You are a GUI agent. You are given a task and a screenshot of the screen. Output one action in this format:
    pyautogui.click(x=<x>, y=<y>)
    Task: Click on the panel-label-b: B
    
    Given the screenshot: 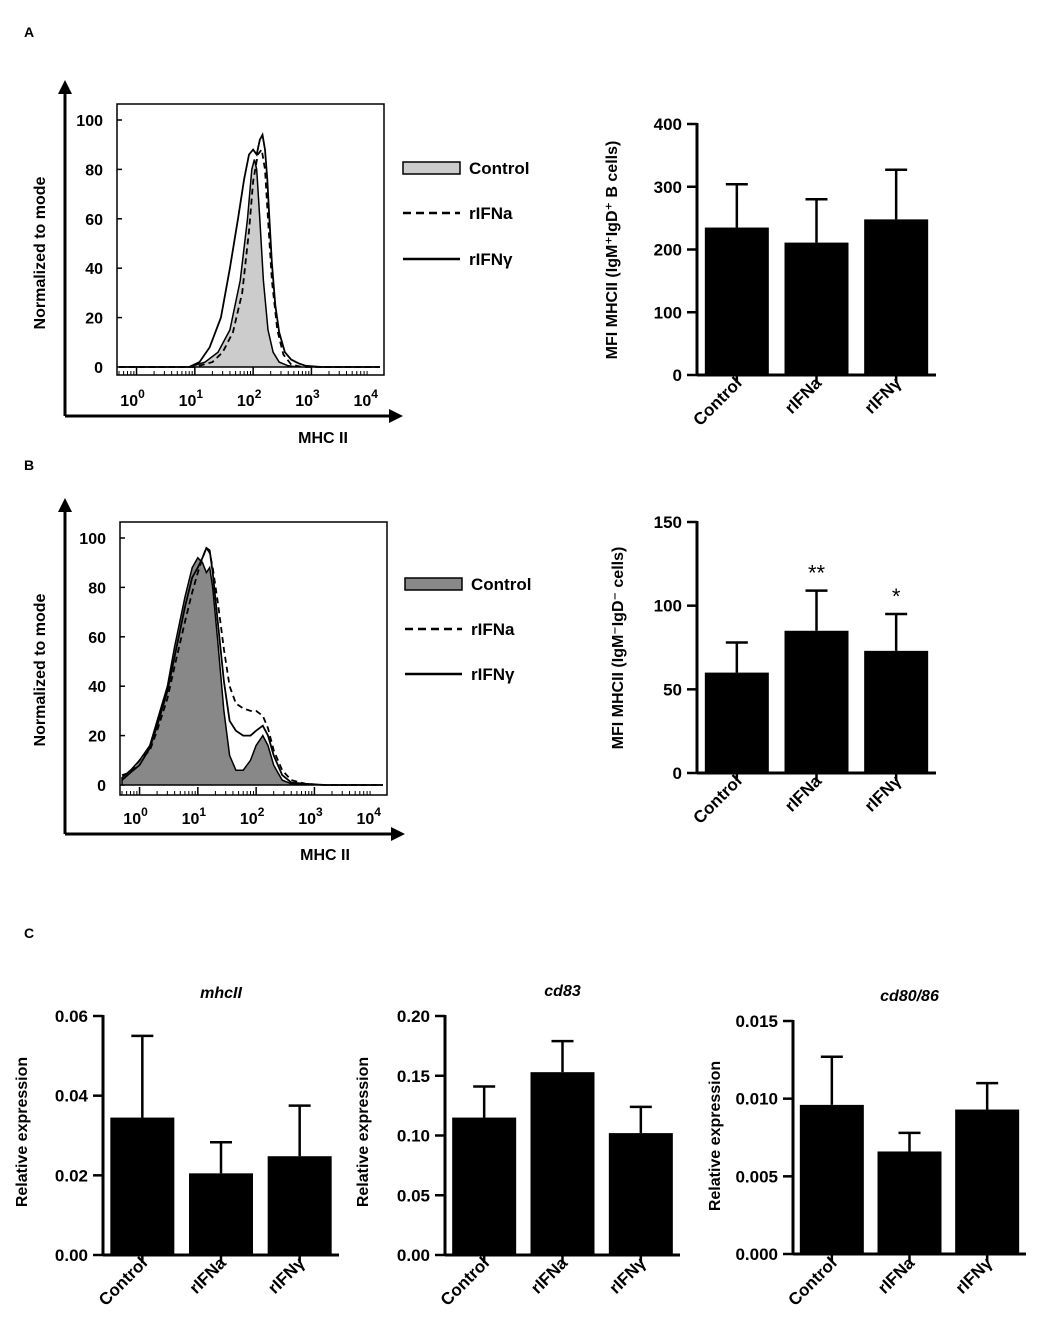 What is the action you would take?
    pyautogui.click(x=29, y=465)
    